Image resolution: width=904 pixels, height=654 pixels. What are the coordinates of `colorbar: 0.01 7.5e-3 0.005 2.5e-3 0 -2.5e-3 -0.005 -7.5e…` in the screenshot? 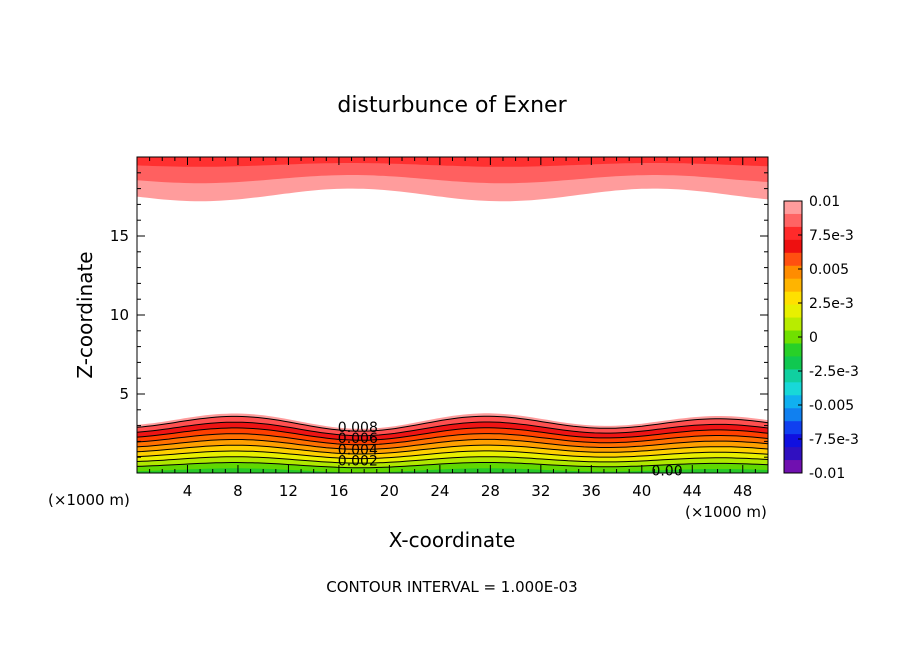 It's located at (821, 338).